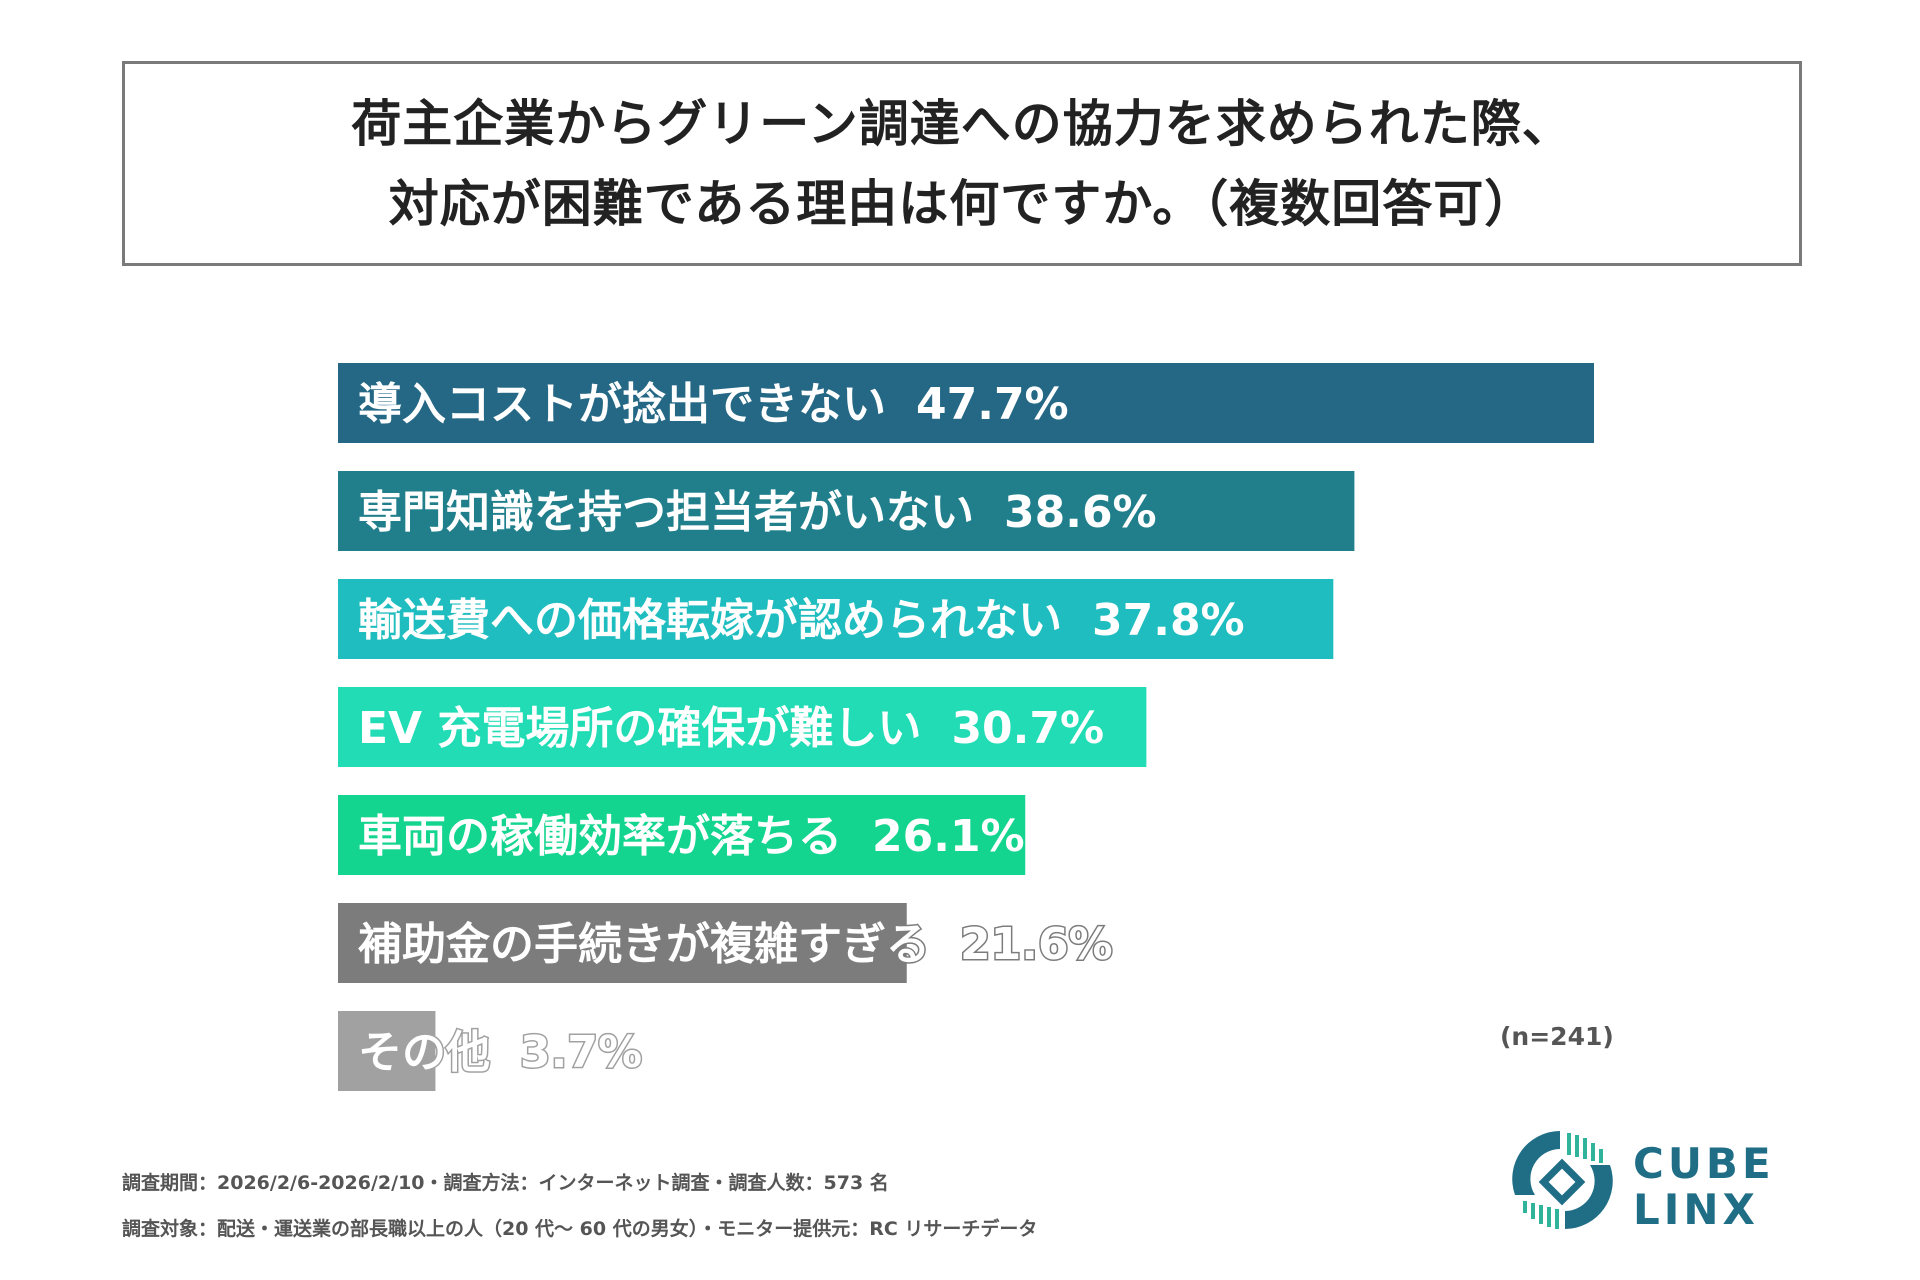  I want to click on sample-size-note: (n=241), so click(1557, 1036).